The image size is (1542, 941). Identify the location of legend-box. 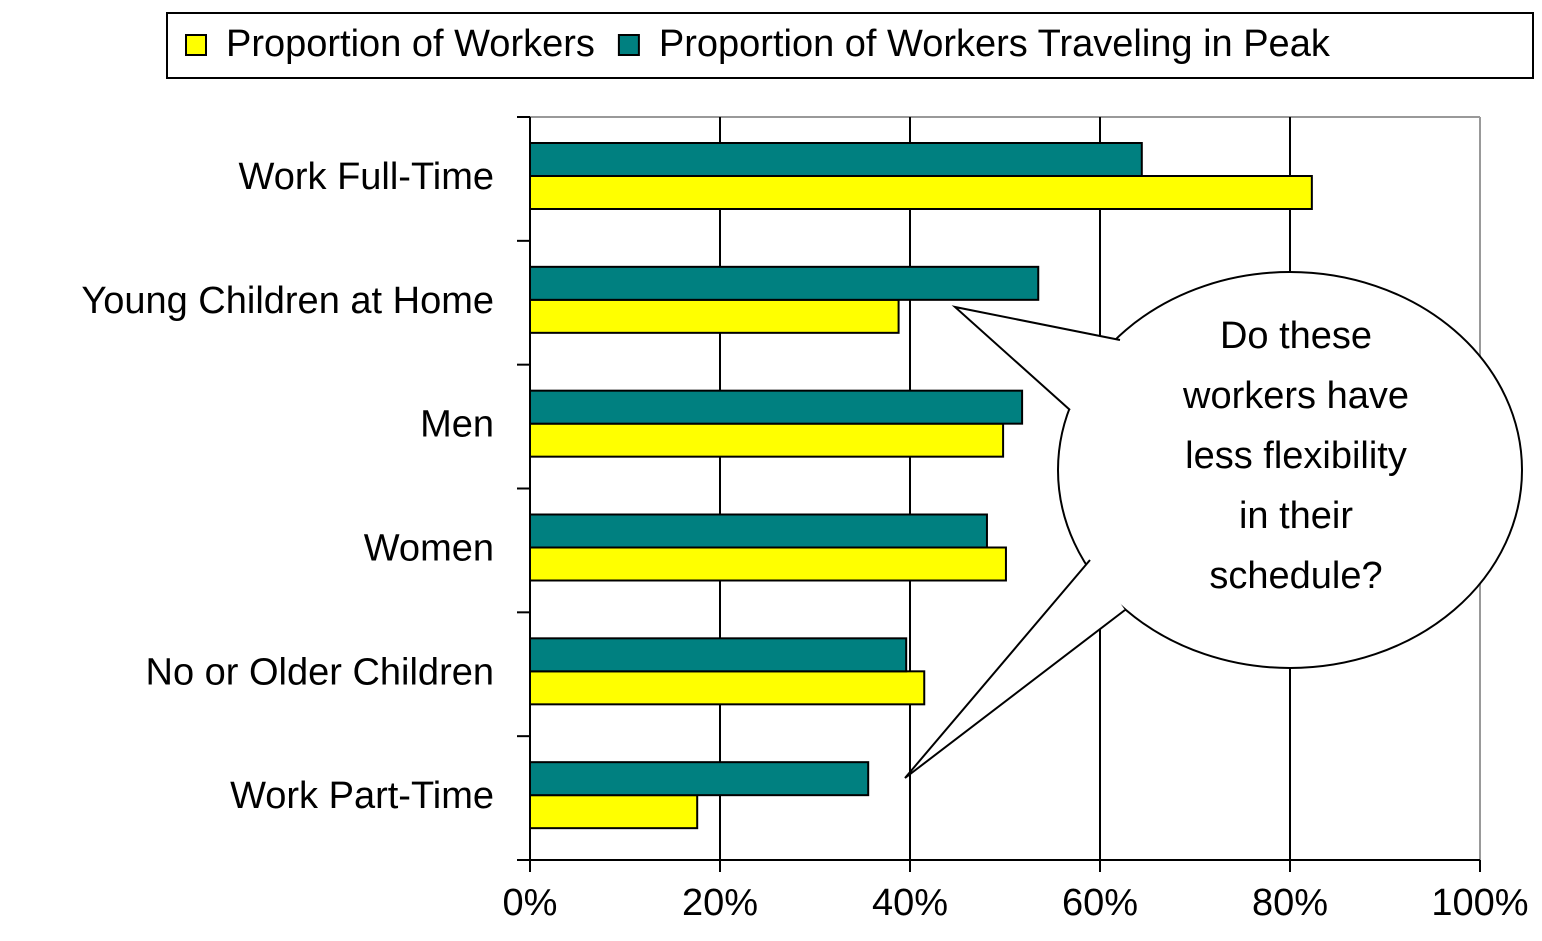
(850, 45).